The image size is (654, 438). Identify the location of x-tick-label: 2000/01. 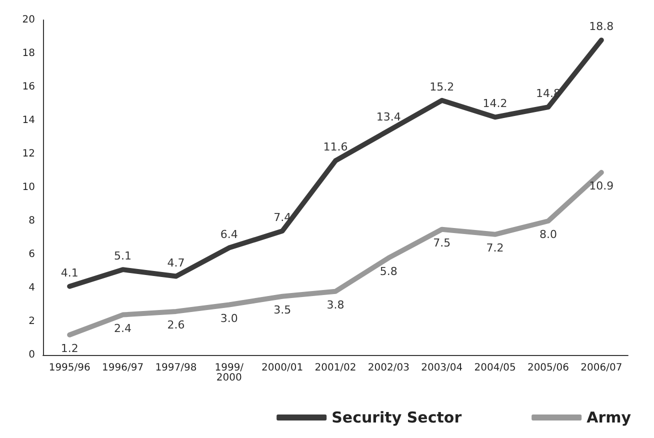
(283, 368).